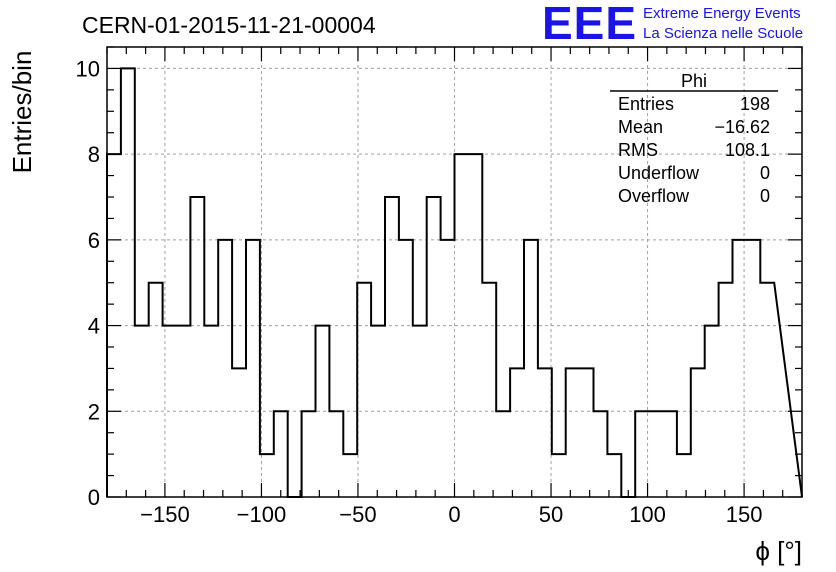  I want to click on stats-label: Entries, so click(646, 104).